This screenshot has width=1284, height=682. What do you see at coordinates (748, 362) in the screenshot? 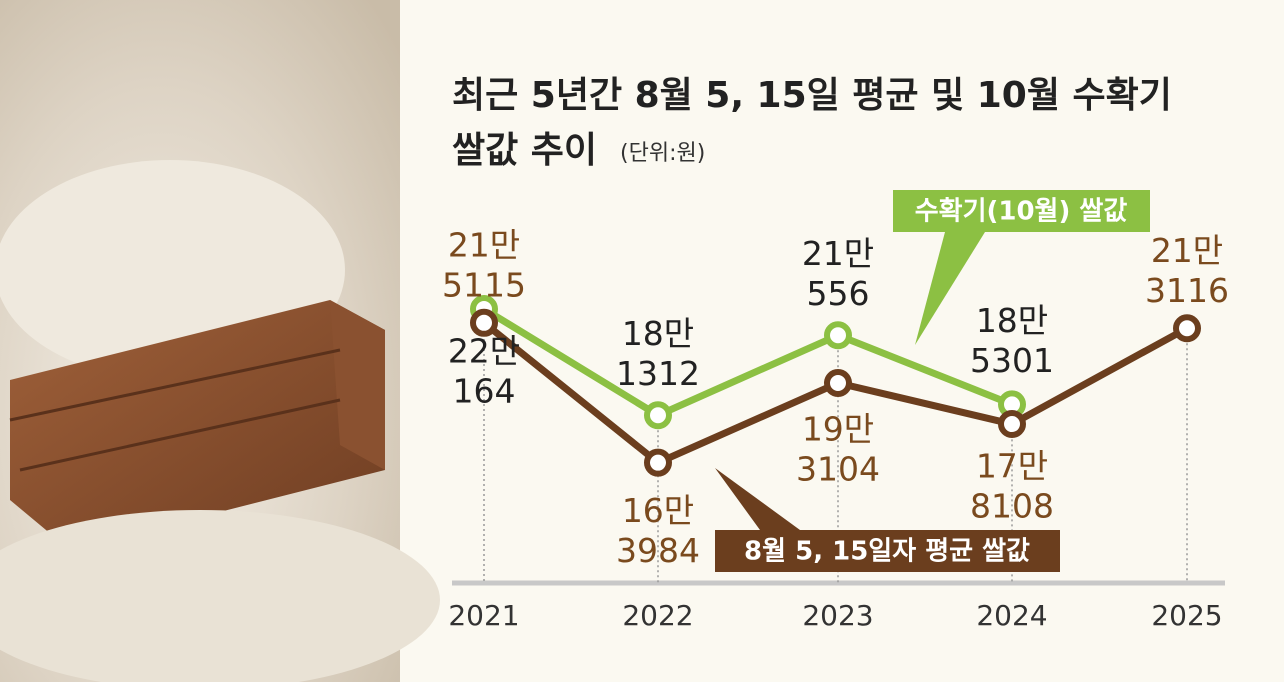
I see `line` at bounding box center [748, 362].